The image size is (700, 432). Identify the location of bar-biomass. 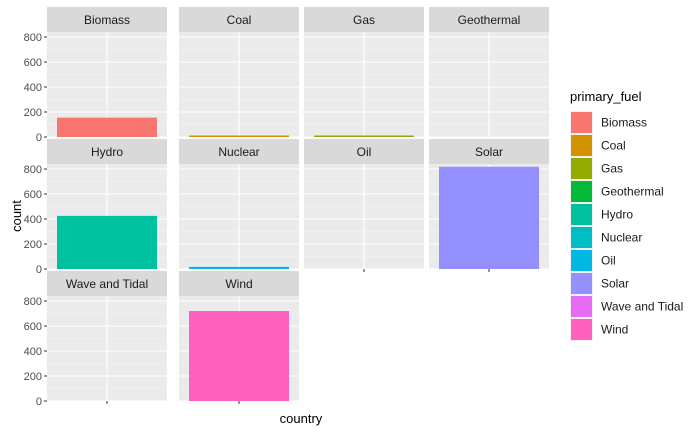
(107, 127).